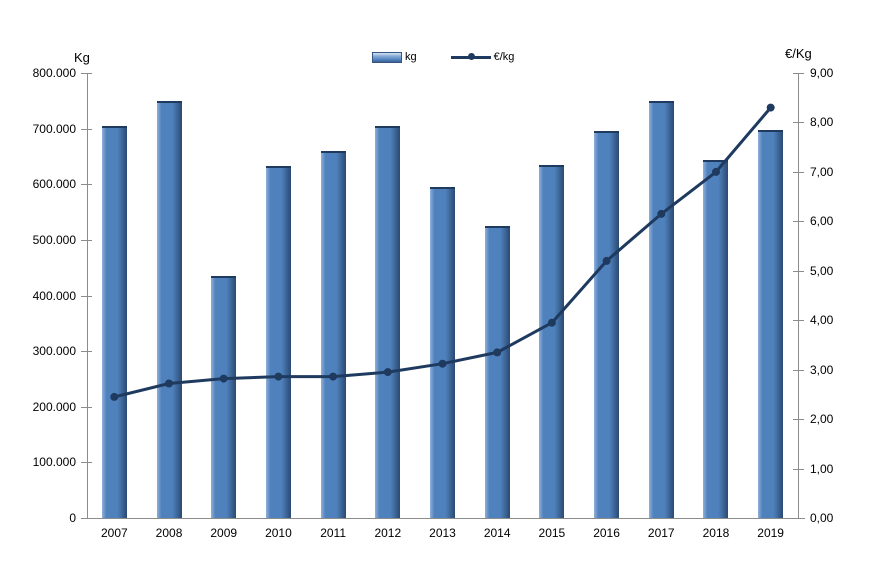 The image size is (884, 563). What do you see at coordinates (798, 295) in the screenshot?
I see `right-axis-line` at bounding box center [798, 295].